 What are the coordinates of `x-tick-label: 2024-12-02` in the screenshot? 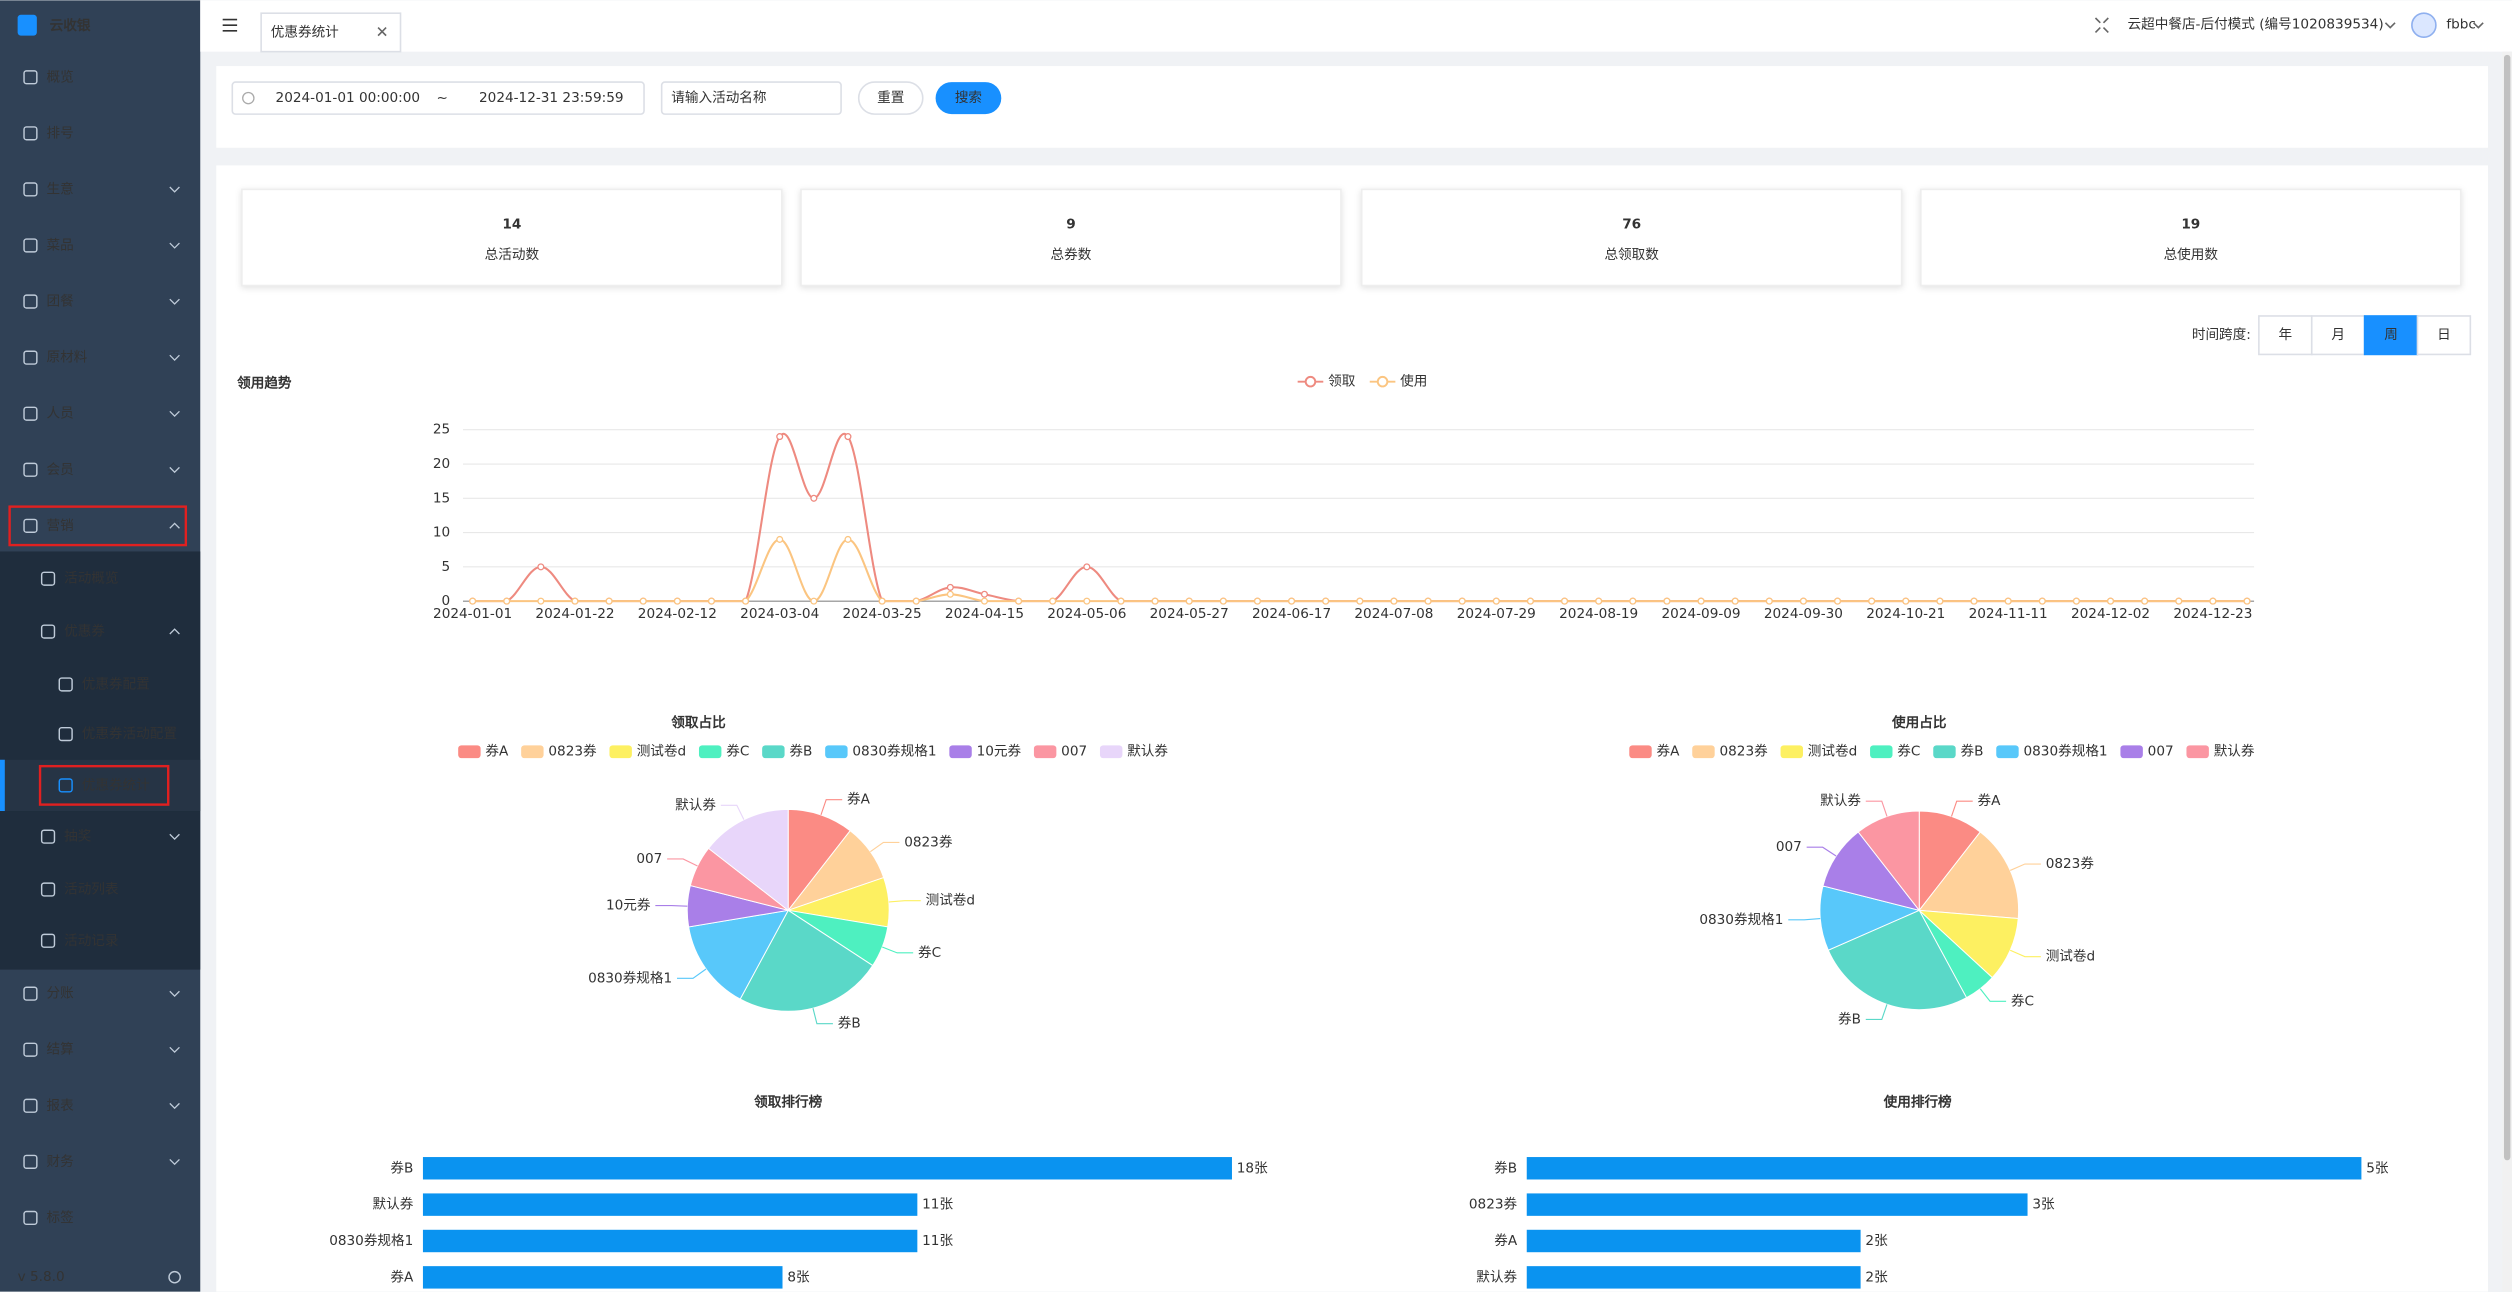 It's located at (2110, 614).